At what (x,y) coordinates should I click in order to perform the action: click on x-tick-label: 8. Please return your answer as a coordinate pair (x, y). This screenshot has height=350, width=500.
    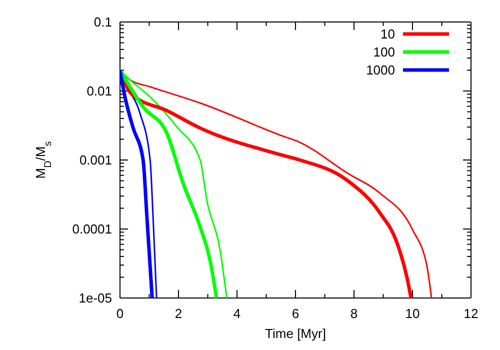
    Looking at the image, I should click on (354, 313).